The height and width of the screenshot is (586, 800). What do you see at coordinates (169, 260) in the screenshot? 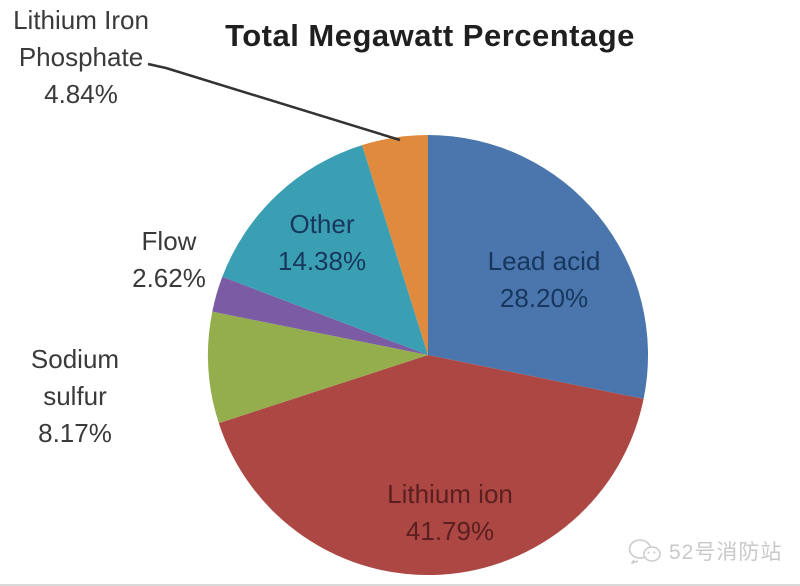
I see `slice-label-flow: Flow 2.62%` at bounding box center [169, 260].